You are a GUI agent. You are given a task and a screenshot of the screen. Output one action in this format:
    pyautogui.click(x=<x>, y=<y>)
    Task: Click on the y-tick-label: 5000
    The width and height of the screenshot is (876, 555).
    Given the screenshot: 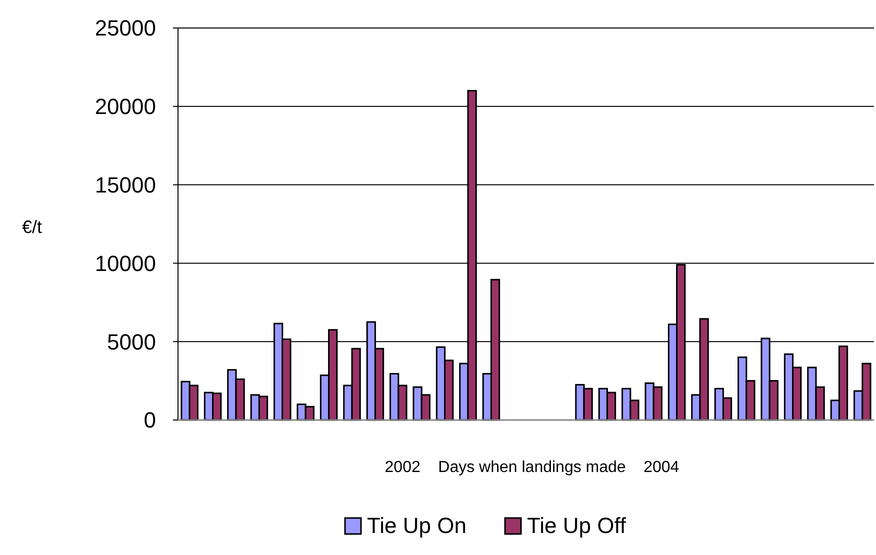 What is the action you would take?
    pyautogui.click(x=131, y=341)
    